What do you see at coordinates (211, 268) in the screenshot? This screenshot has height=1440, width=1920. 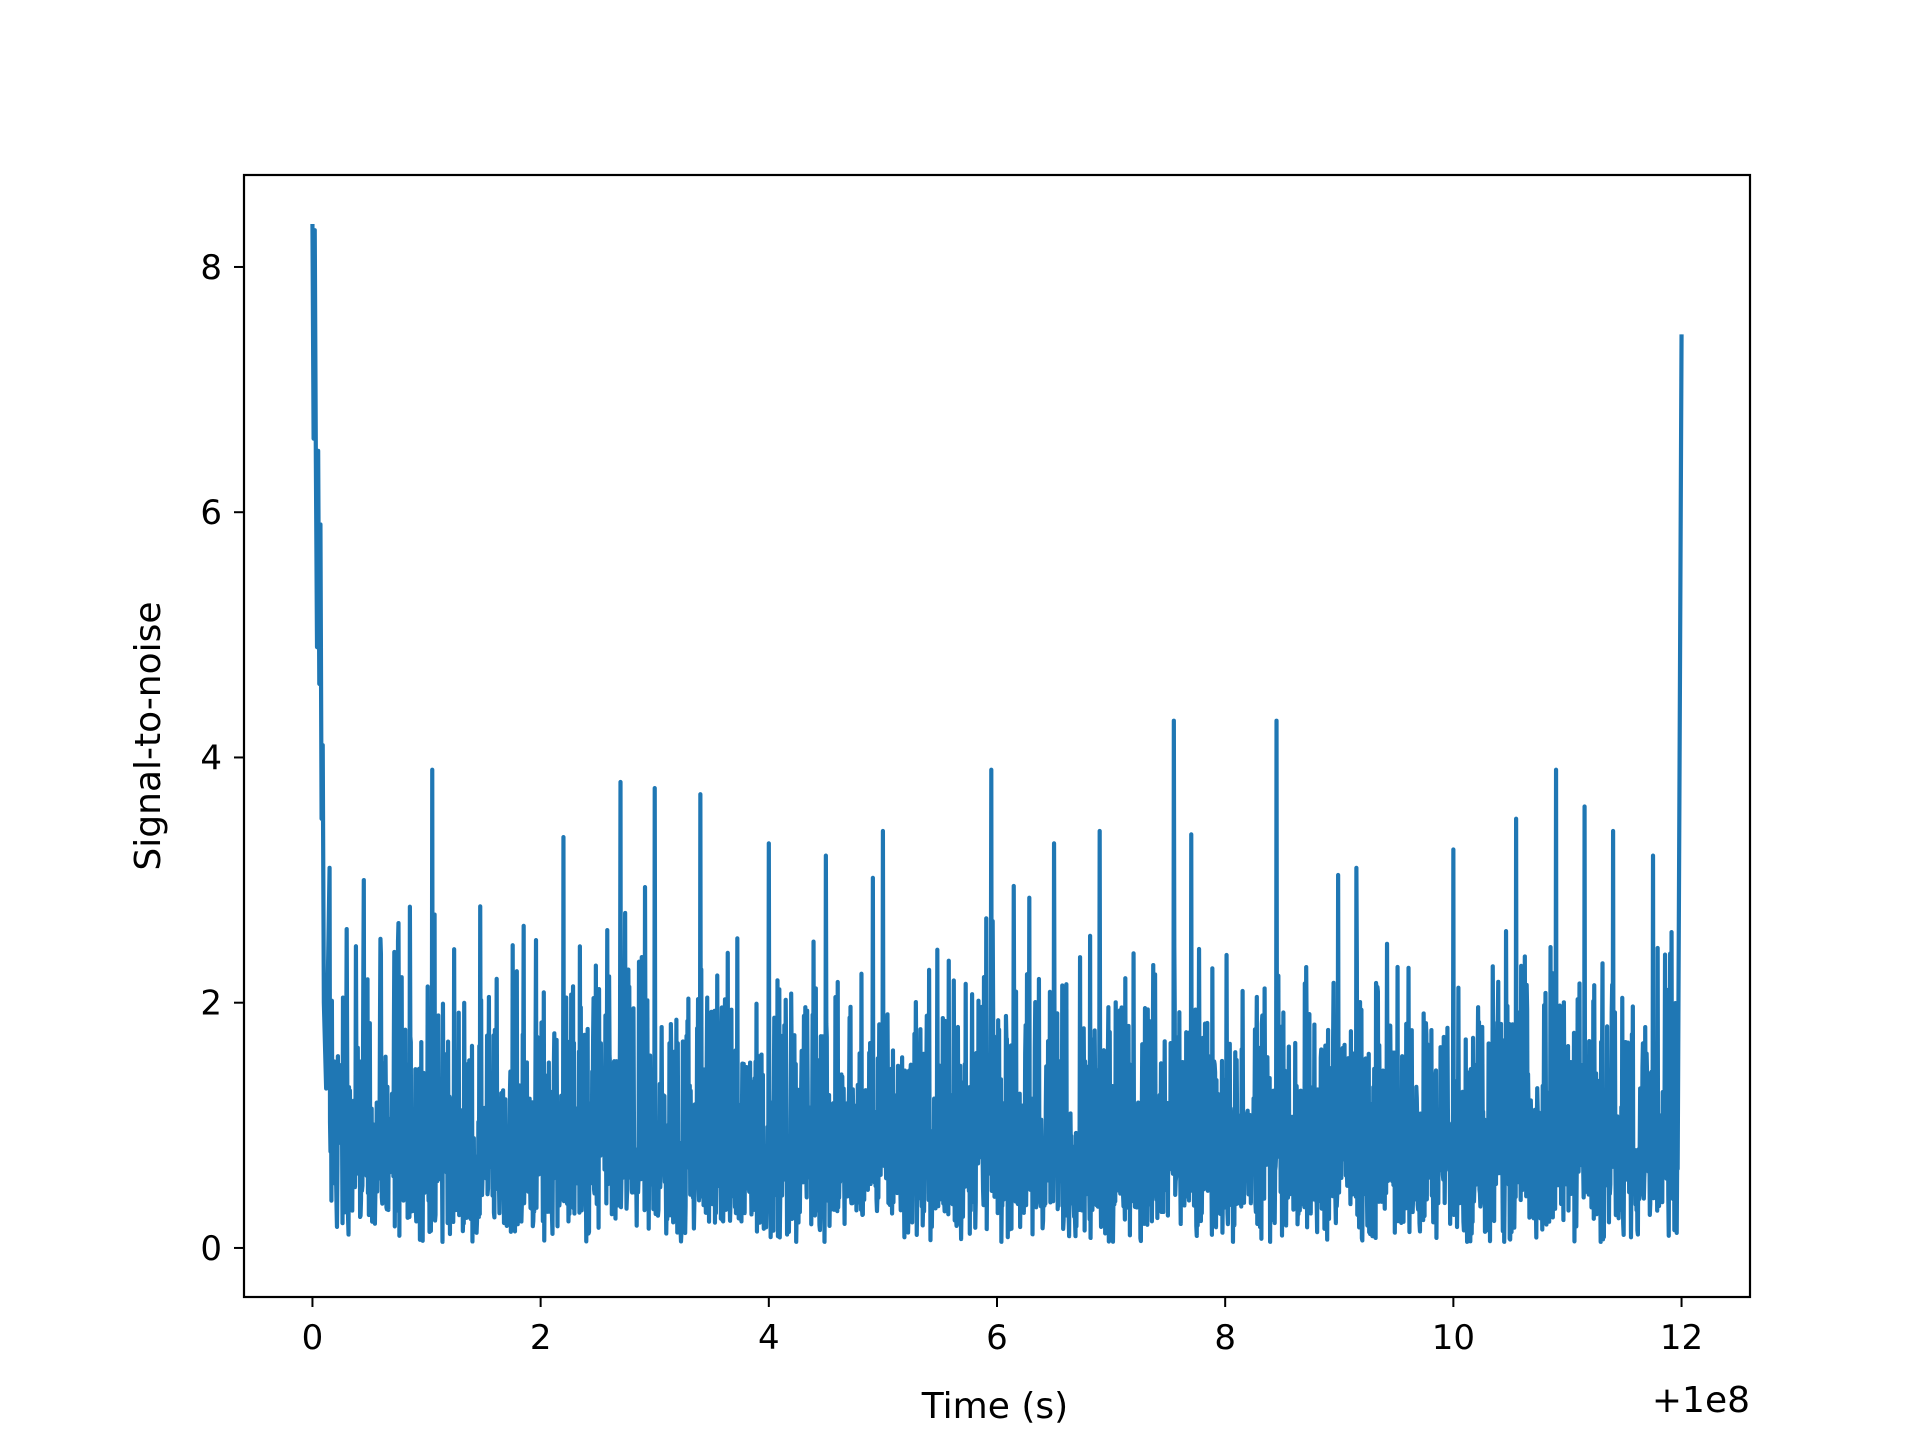 I see `y-tick-label: 8` at bounding box center [211, 268].